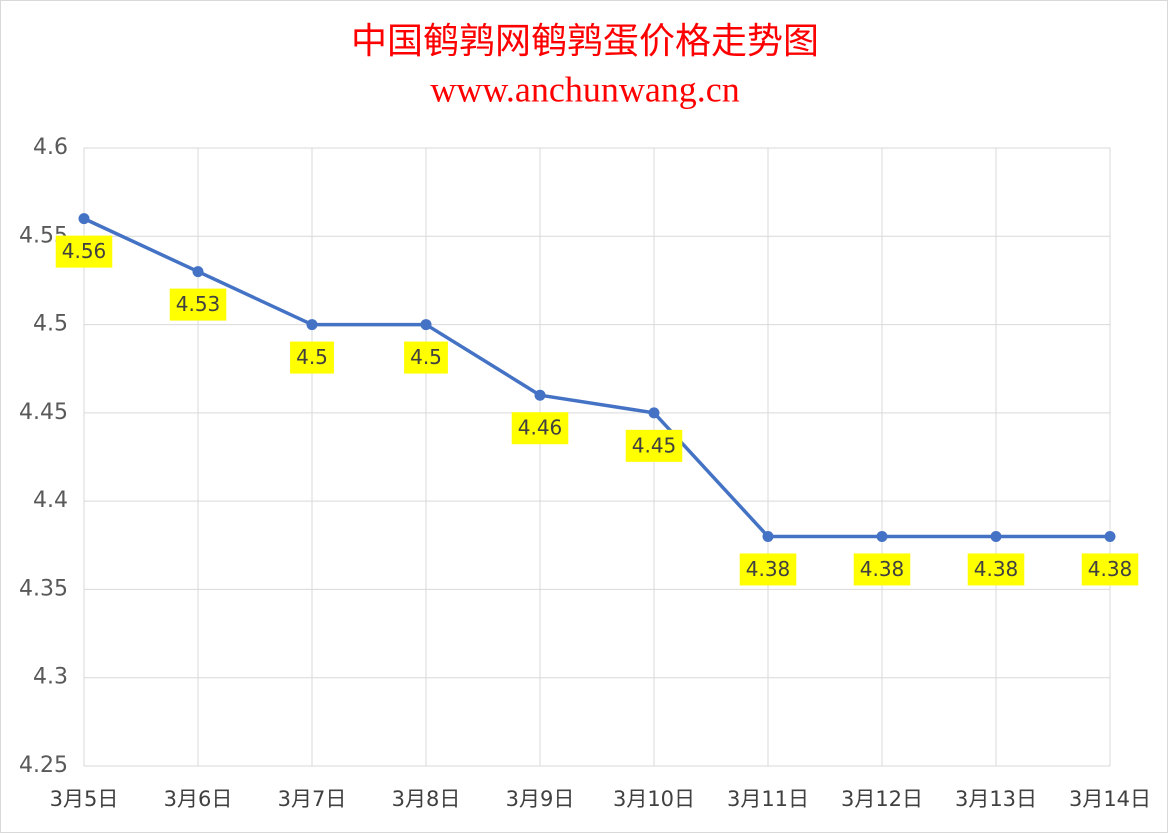  Describe the element at coordinates (43, 412) in the screenshot. I see `y-tick-label: 4.45` at that location.